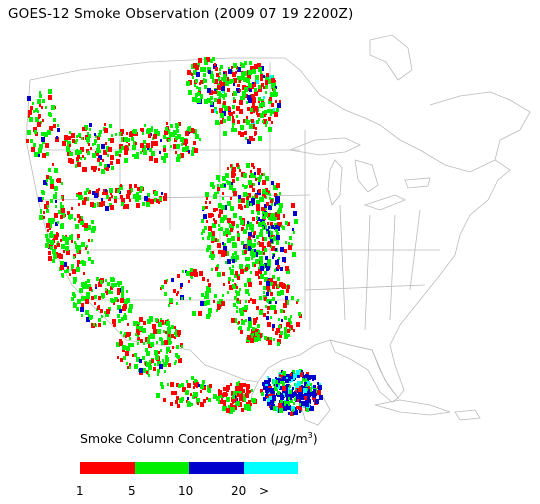 The width and height of the screenshot is (540, 504). What do you see at coordinates (270, 468) in the screenshot?
I see `legend-swatch-very-high` at bounding box center [270, 468].